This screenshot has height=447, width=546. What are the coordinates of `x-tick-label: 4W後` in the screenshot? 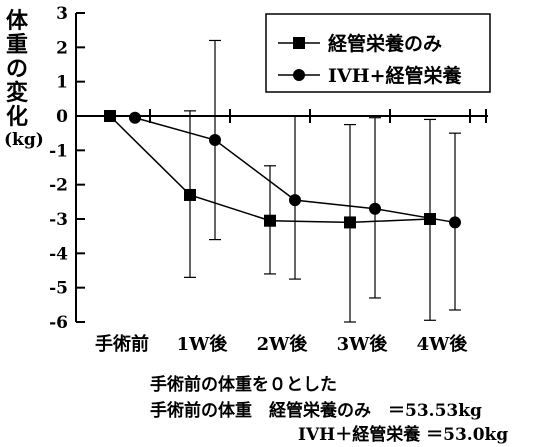 It's located at (443, 344).